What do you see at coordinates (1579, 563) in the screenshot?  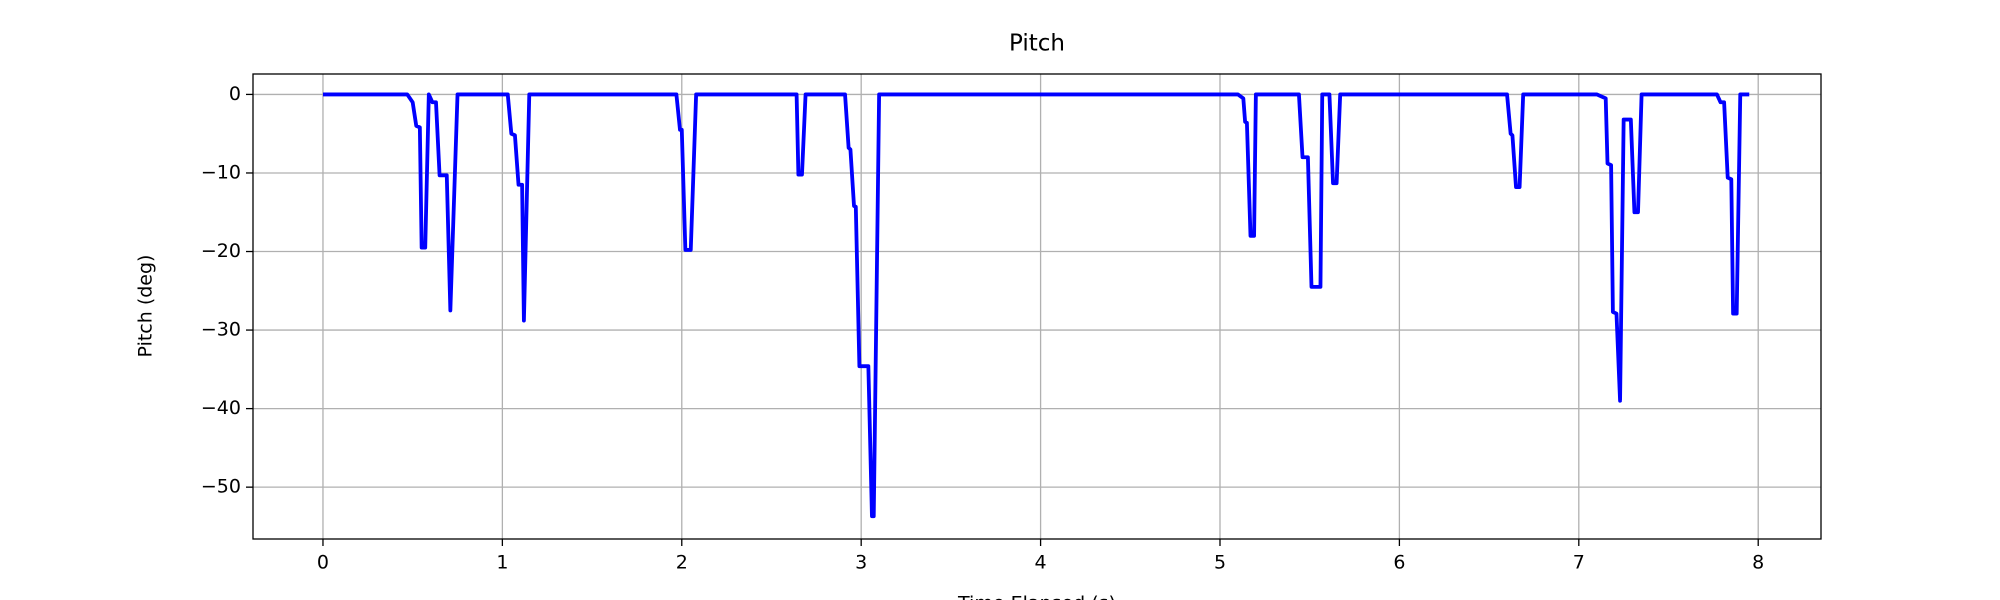 I see `x-tick-label: 7` at bounding box center [1579, 563].